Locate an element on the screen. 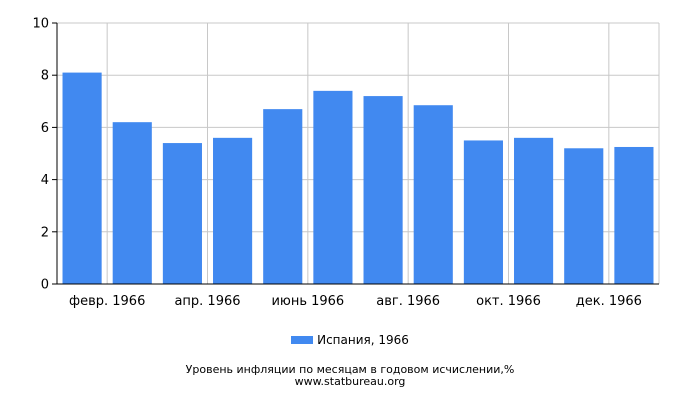 The width and height of the screenshot is (700, 400). legend-swatch is located at coordinates (302, 339).